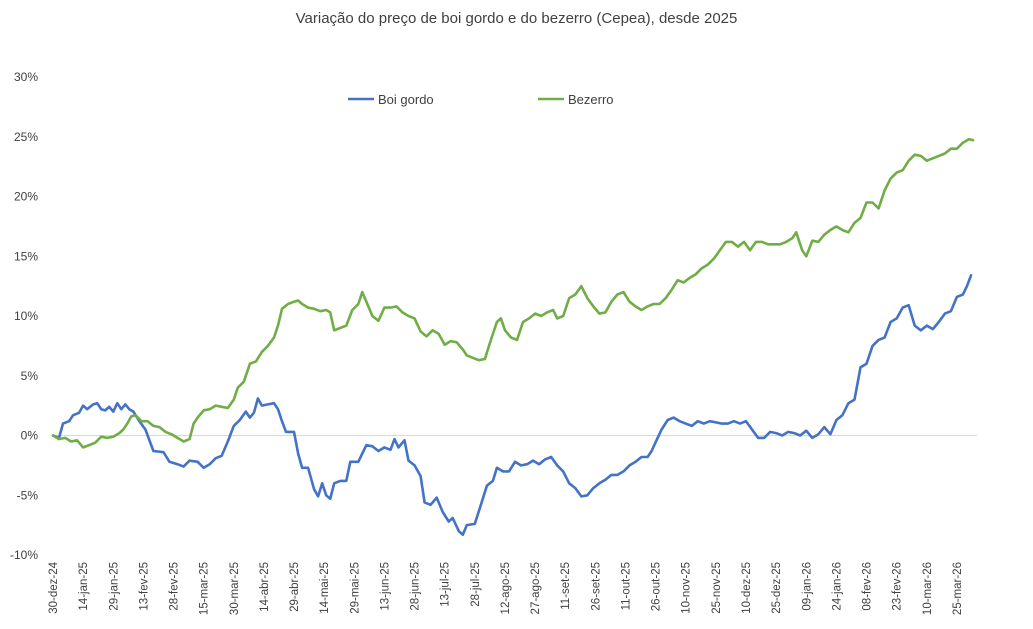 The height and width of the screenshot is (629, 1033). Describe the element at coordinates (265, 587) in the screenshot. I see `x-tick-label: 14-abr-25` at that location.